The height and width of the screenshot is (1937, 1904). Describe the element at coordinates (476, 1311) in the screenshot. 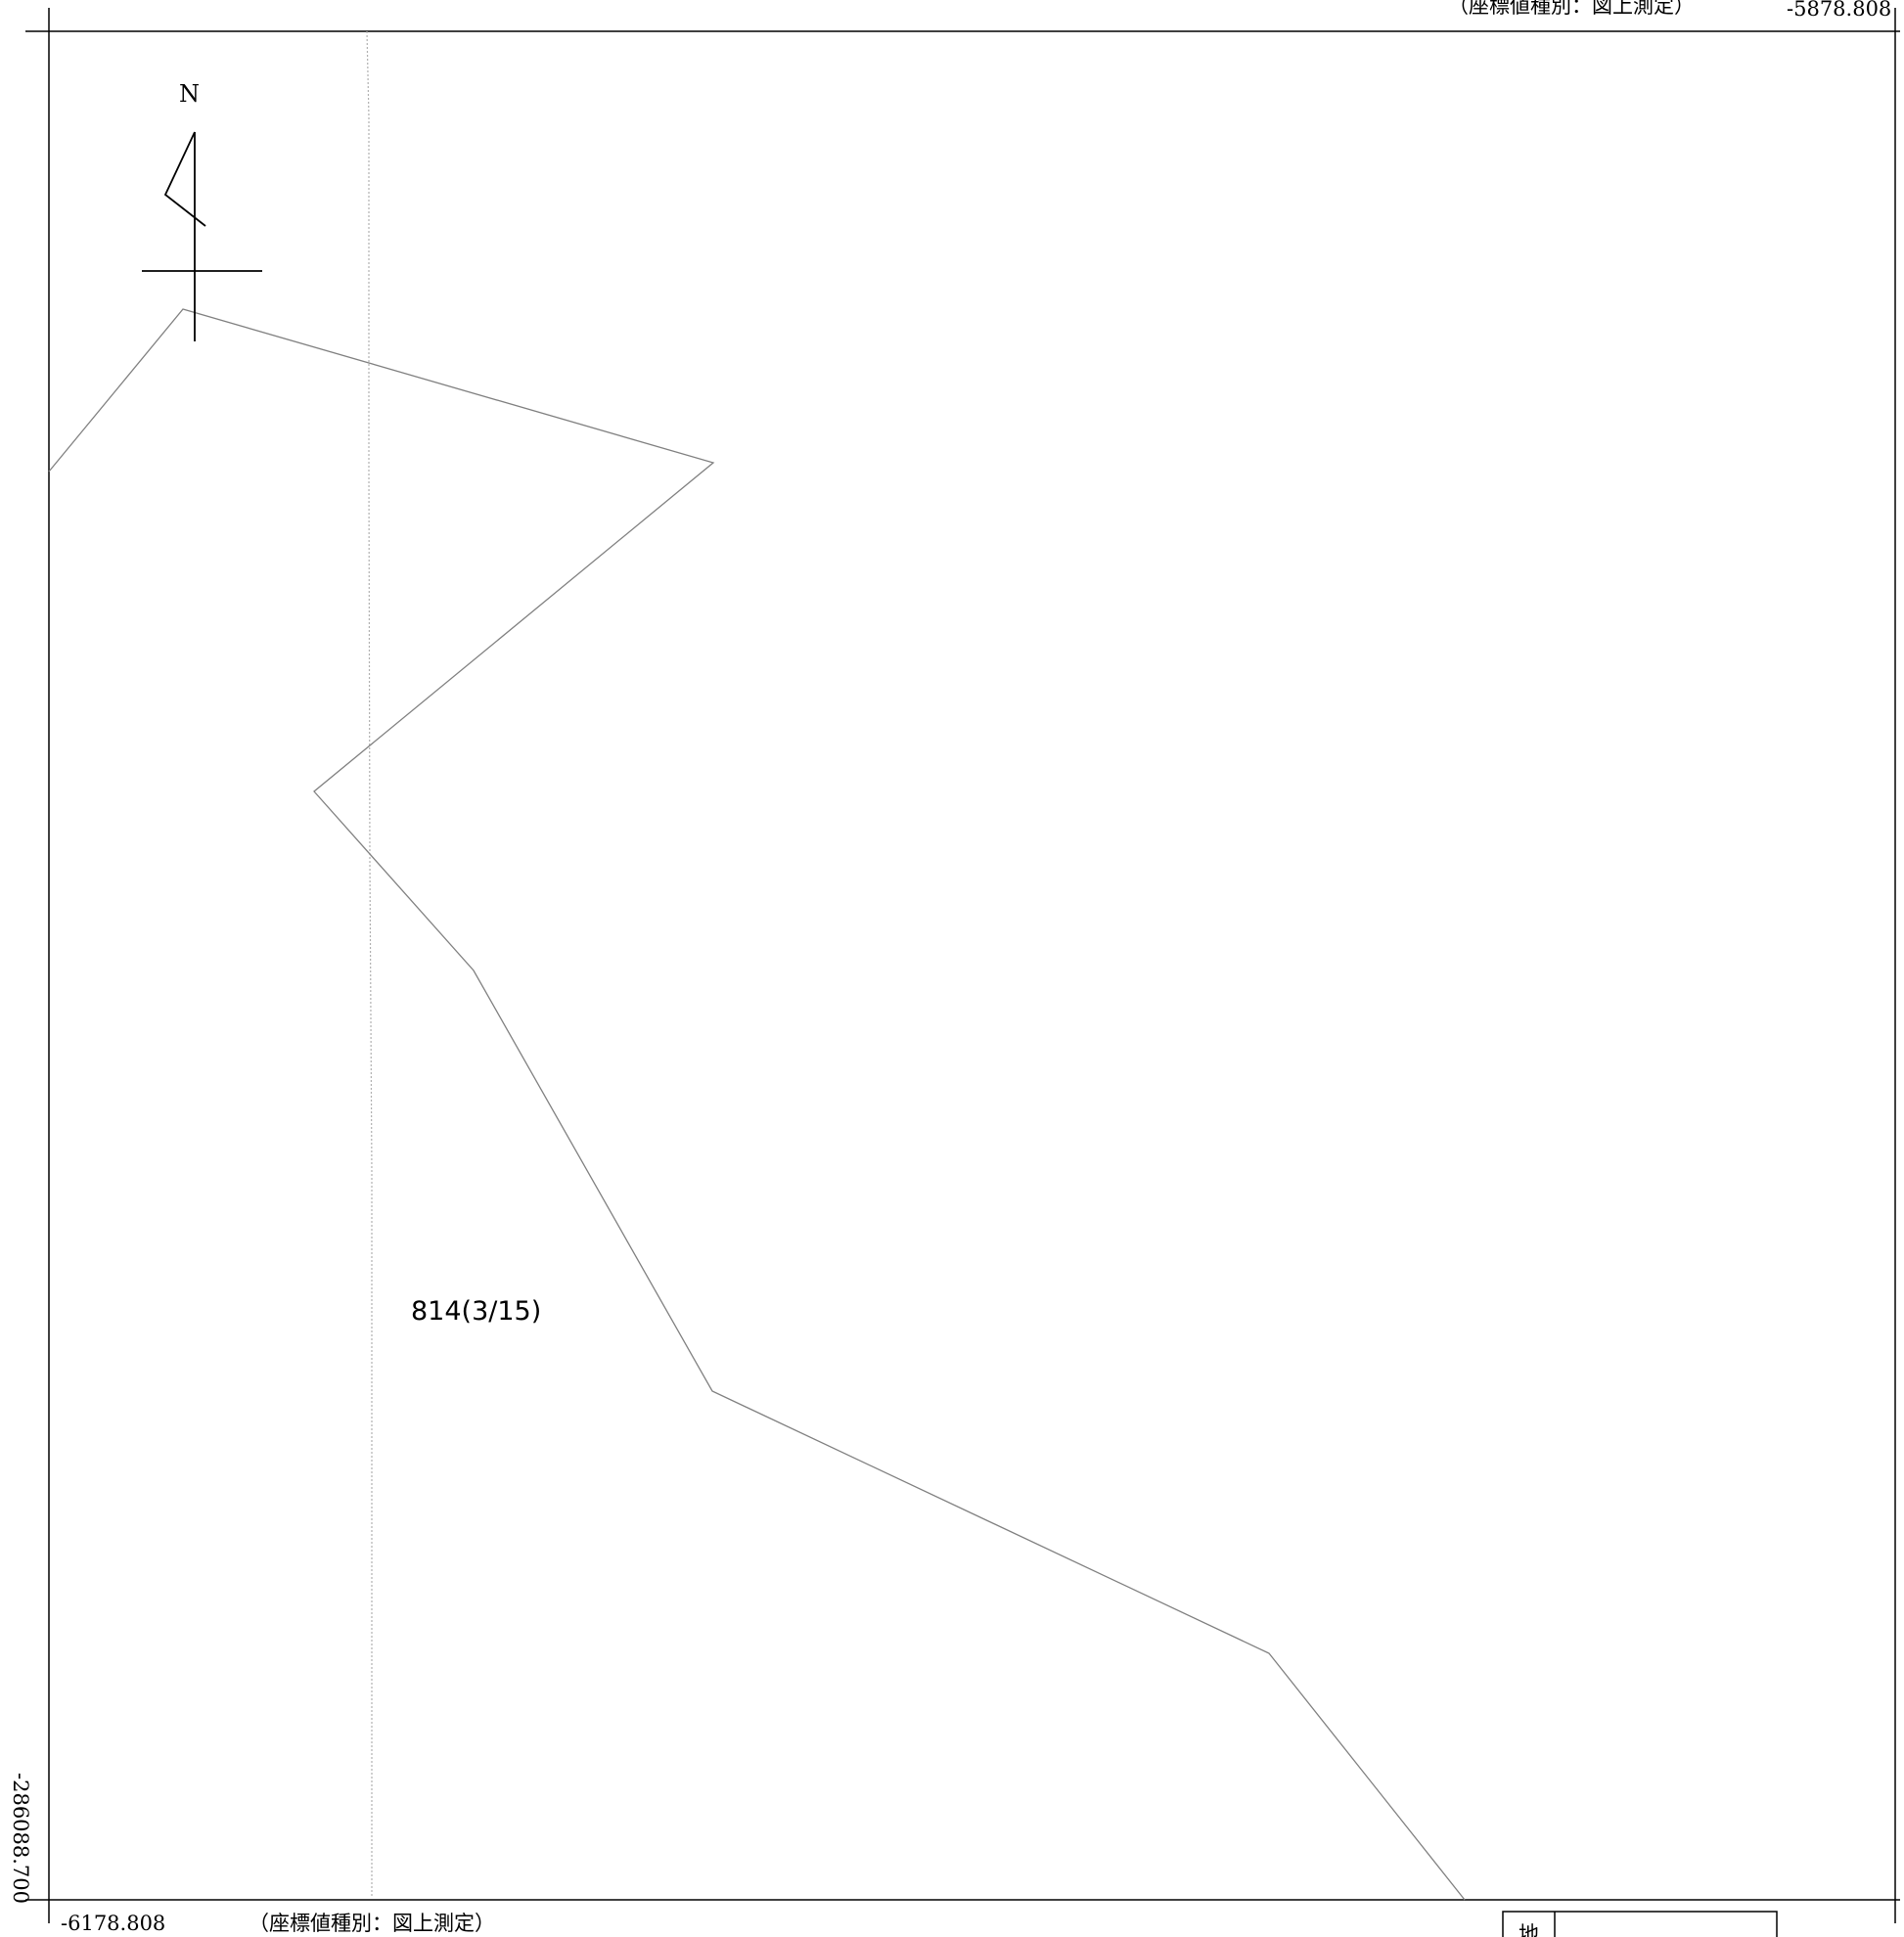

I see `parcel-label: 814(3/15)` at that location.